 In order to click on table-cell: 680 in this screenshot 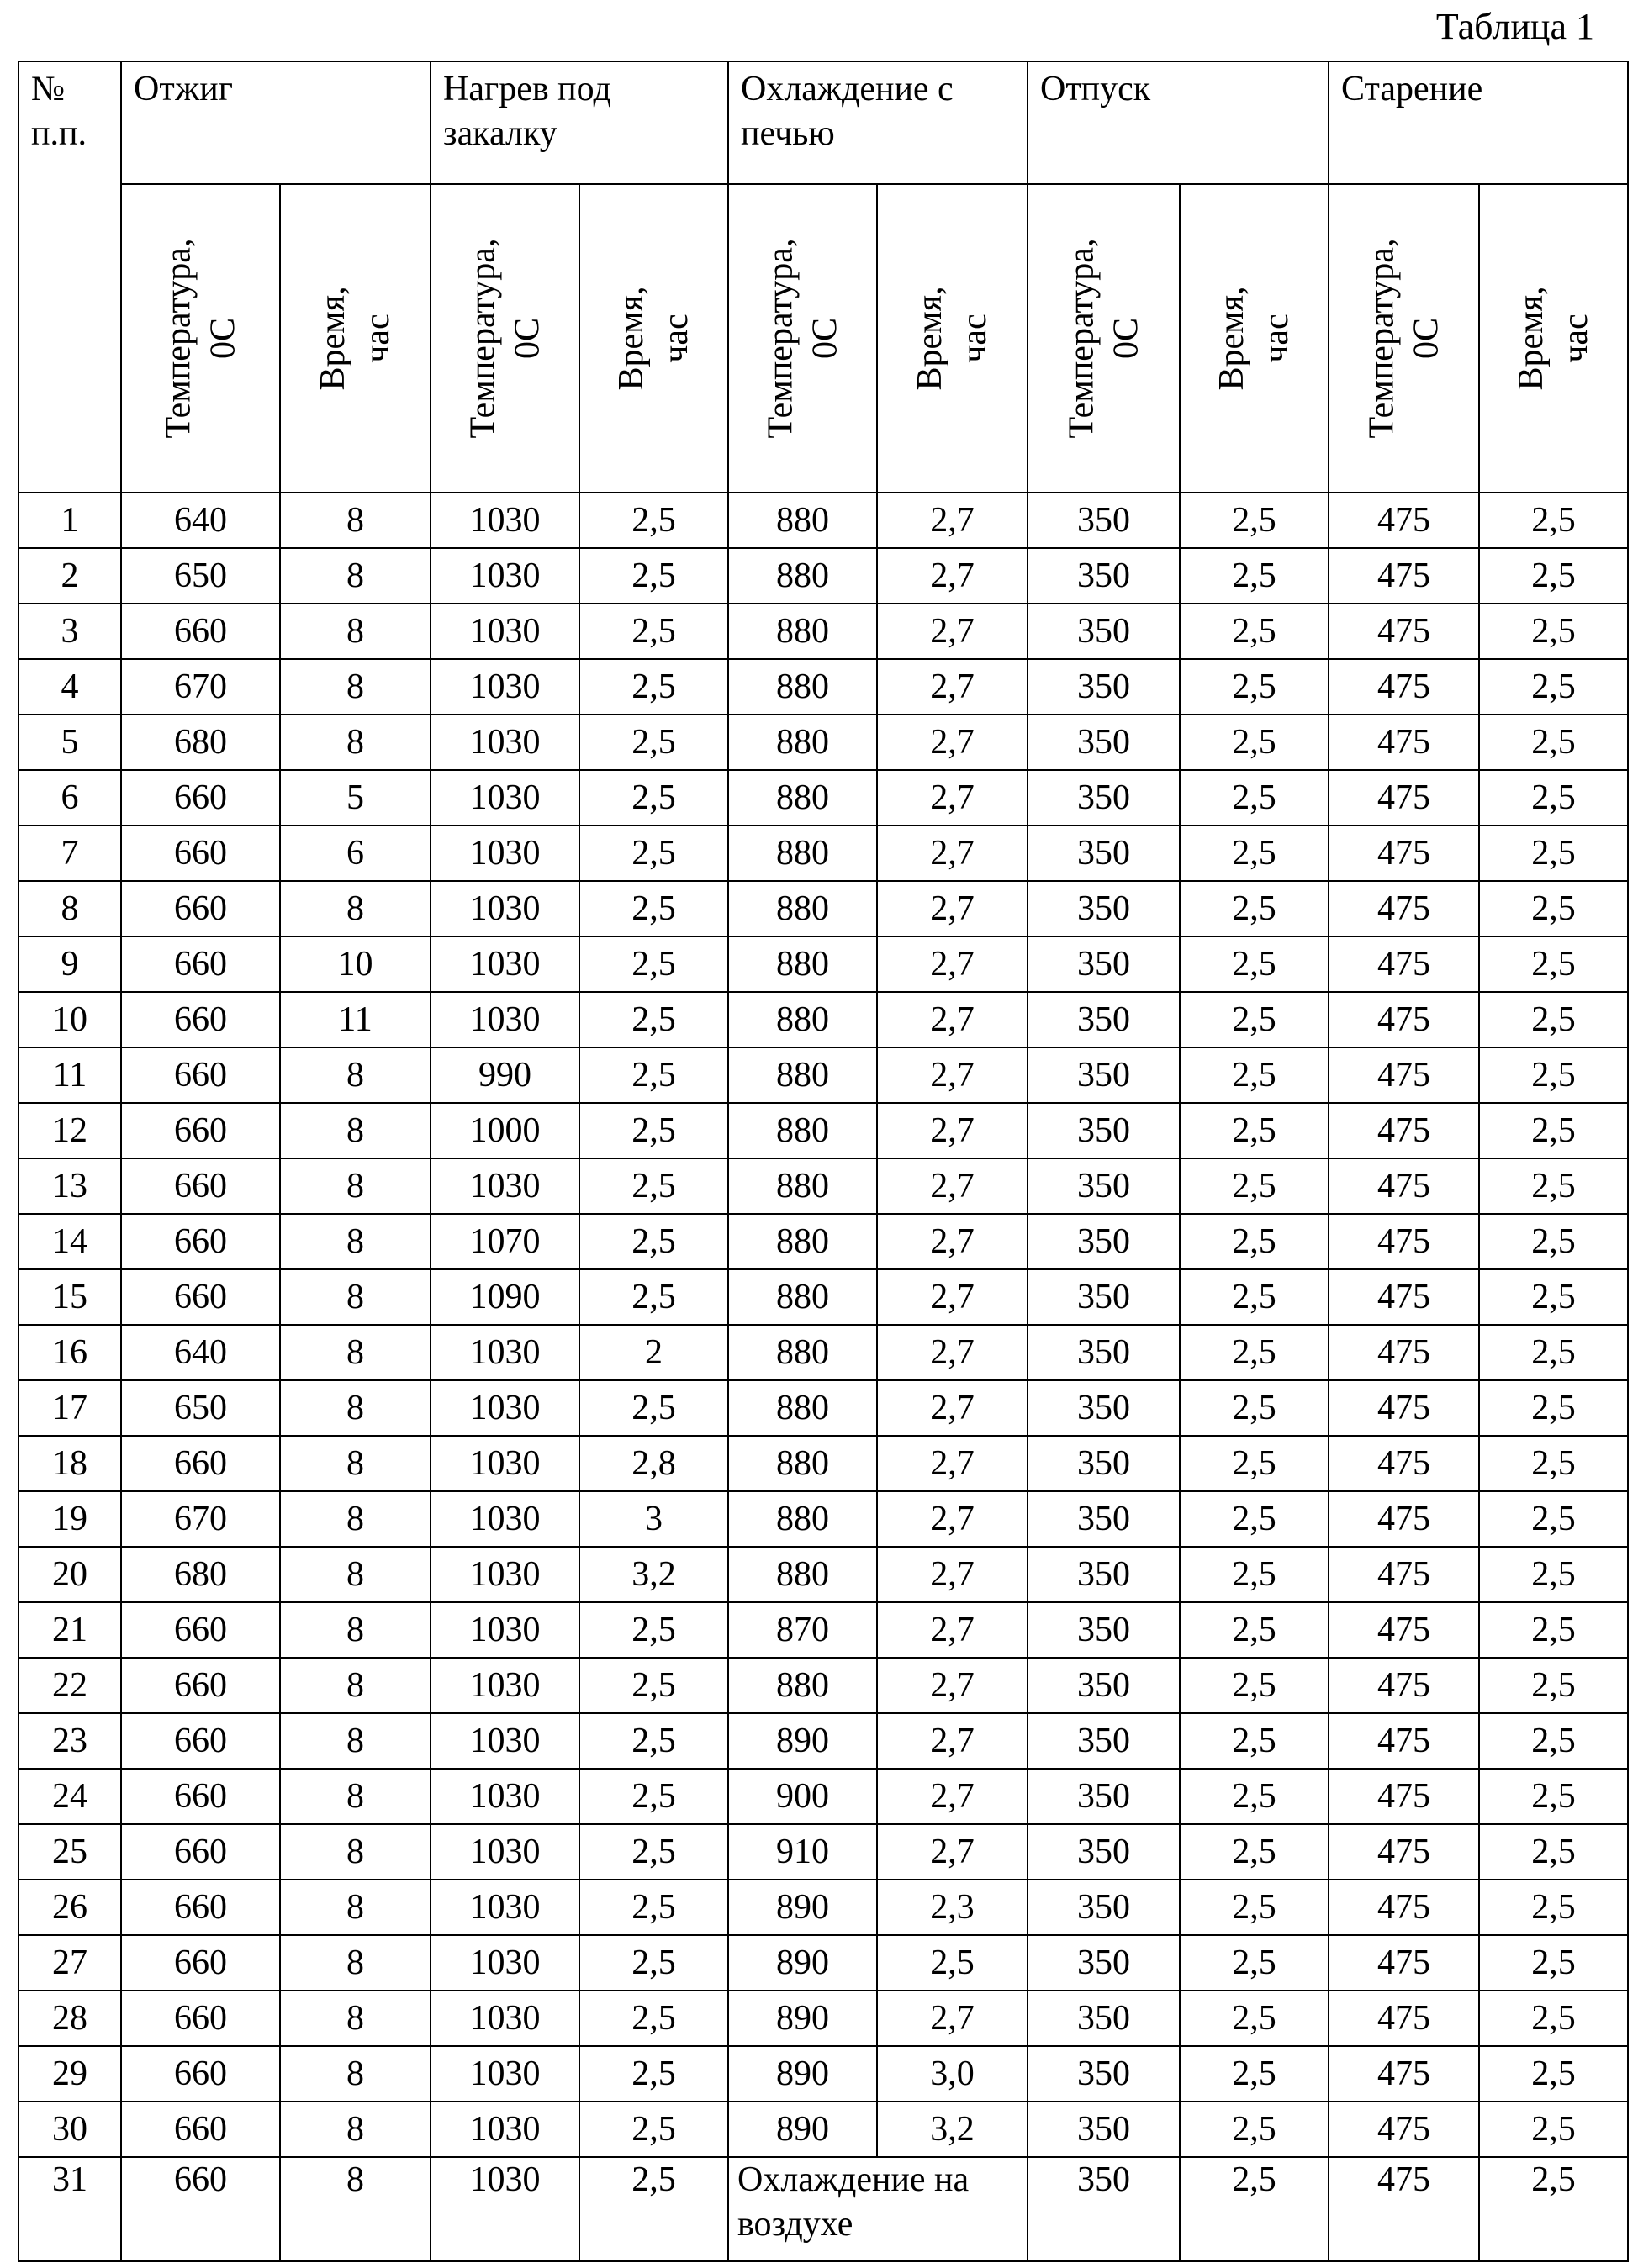, I will do `click(200, 1575)`.